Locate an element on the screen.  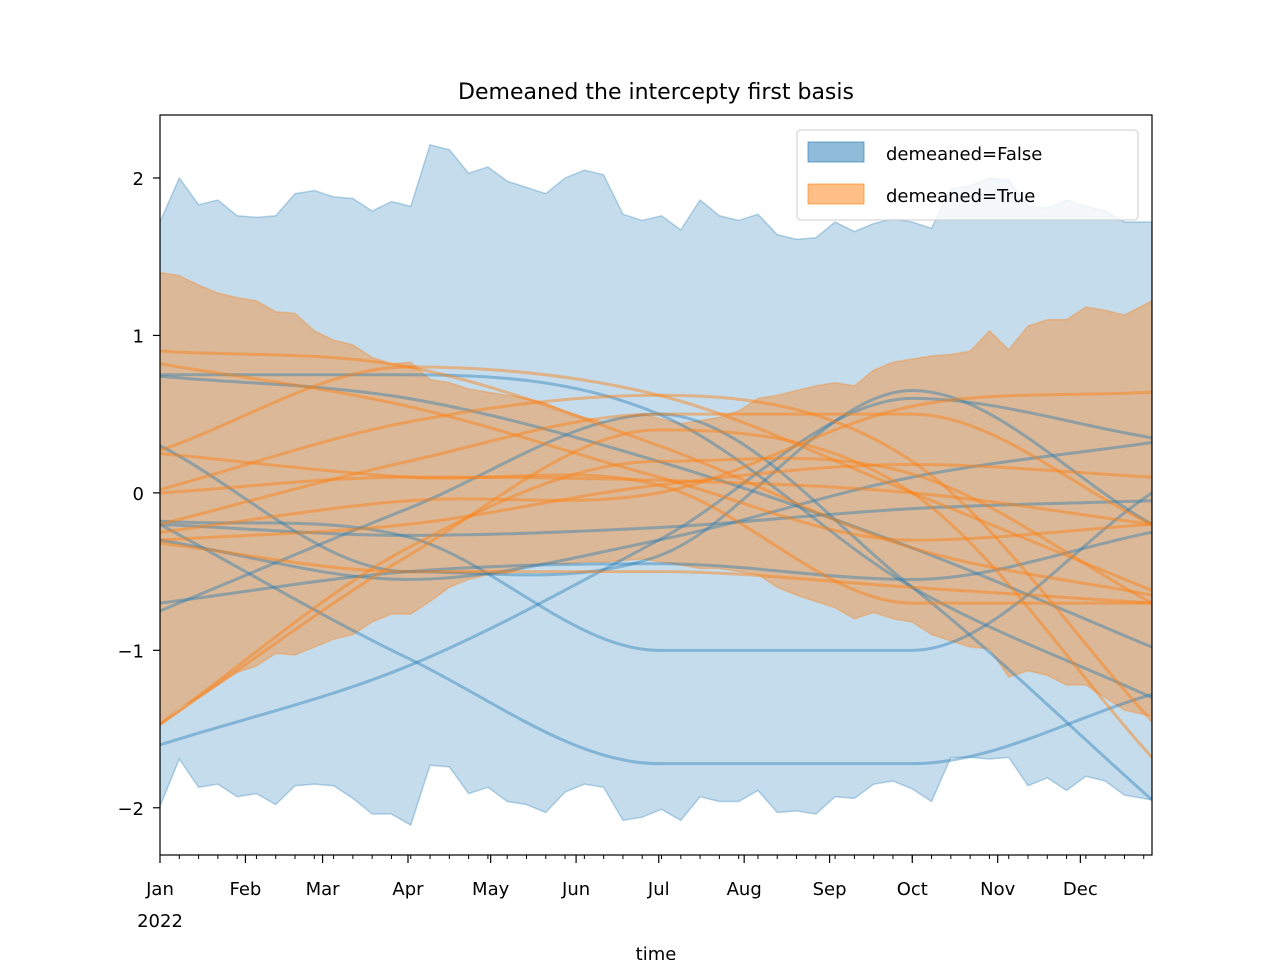
legend-swatch-false is located at coordinates (836, 152).